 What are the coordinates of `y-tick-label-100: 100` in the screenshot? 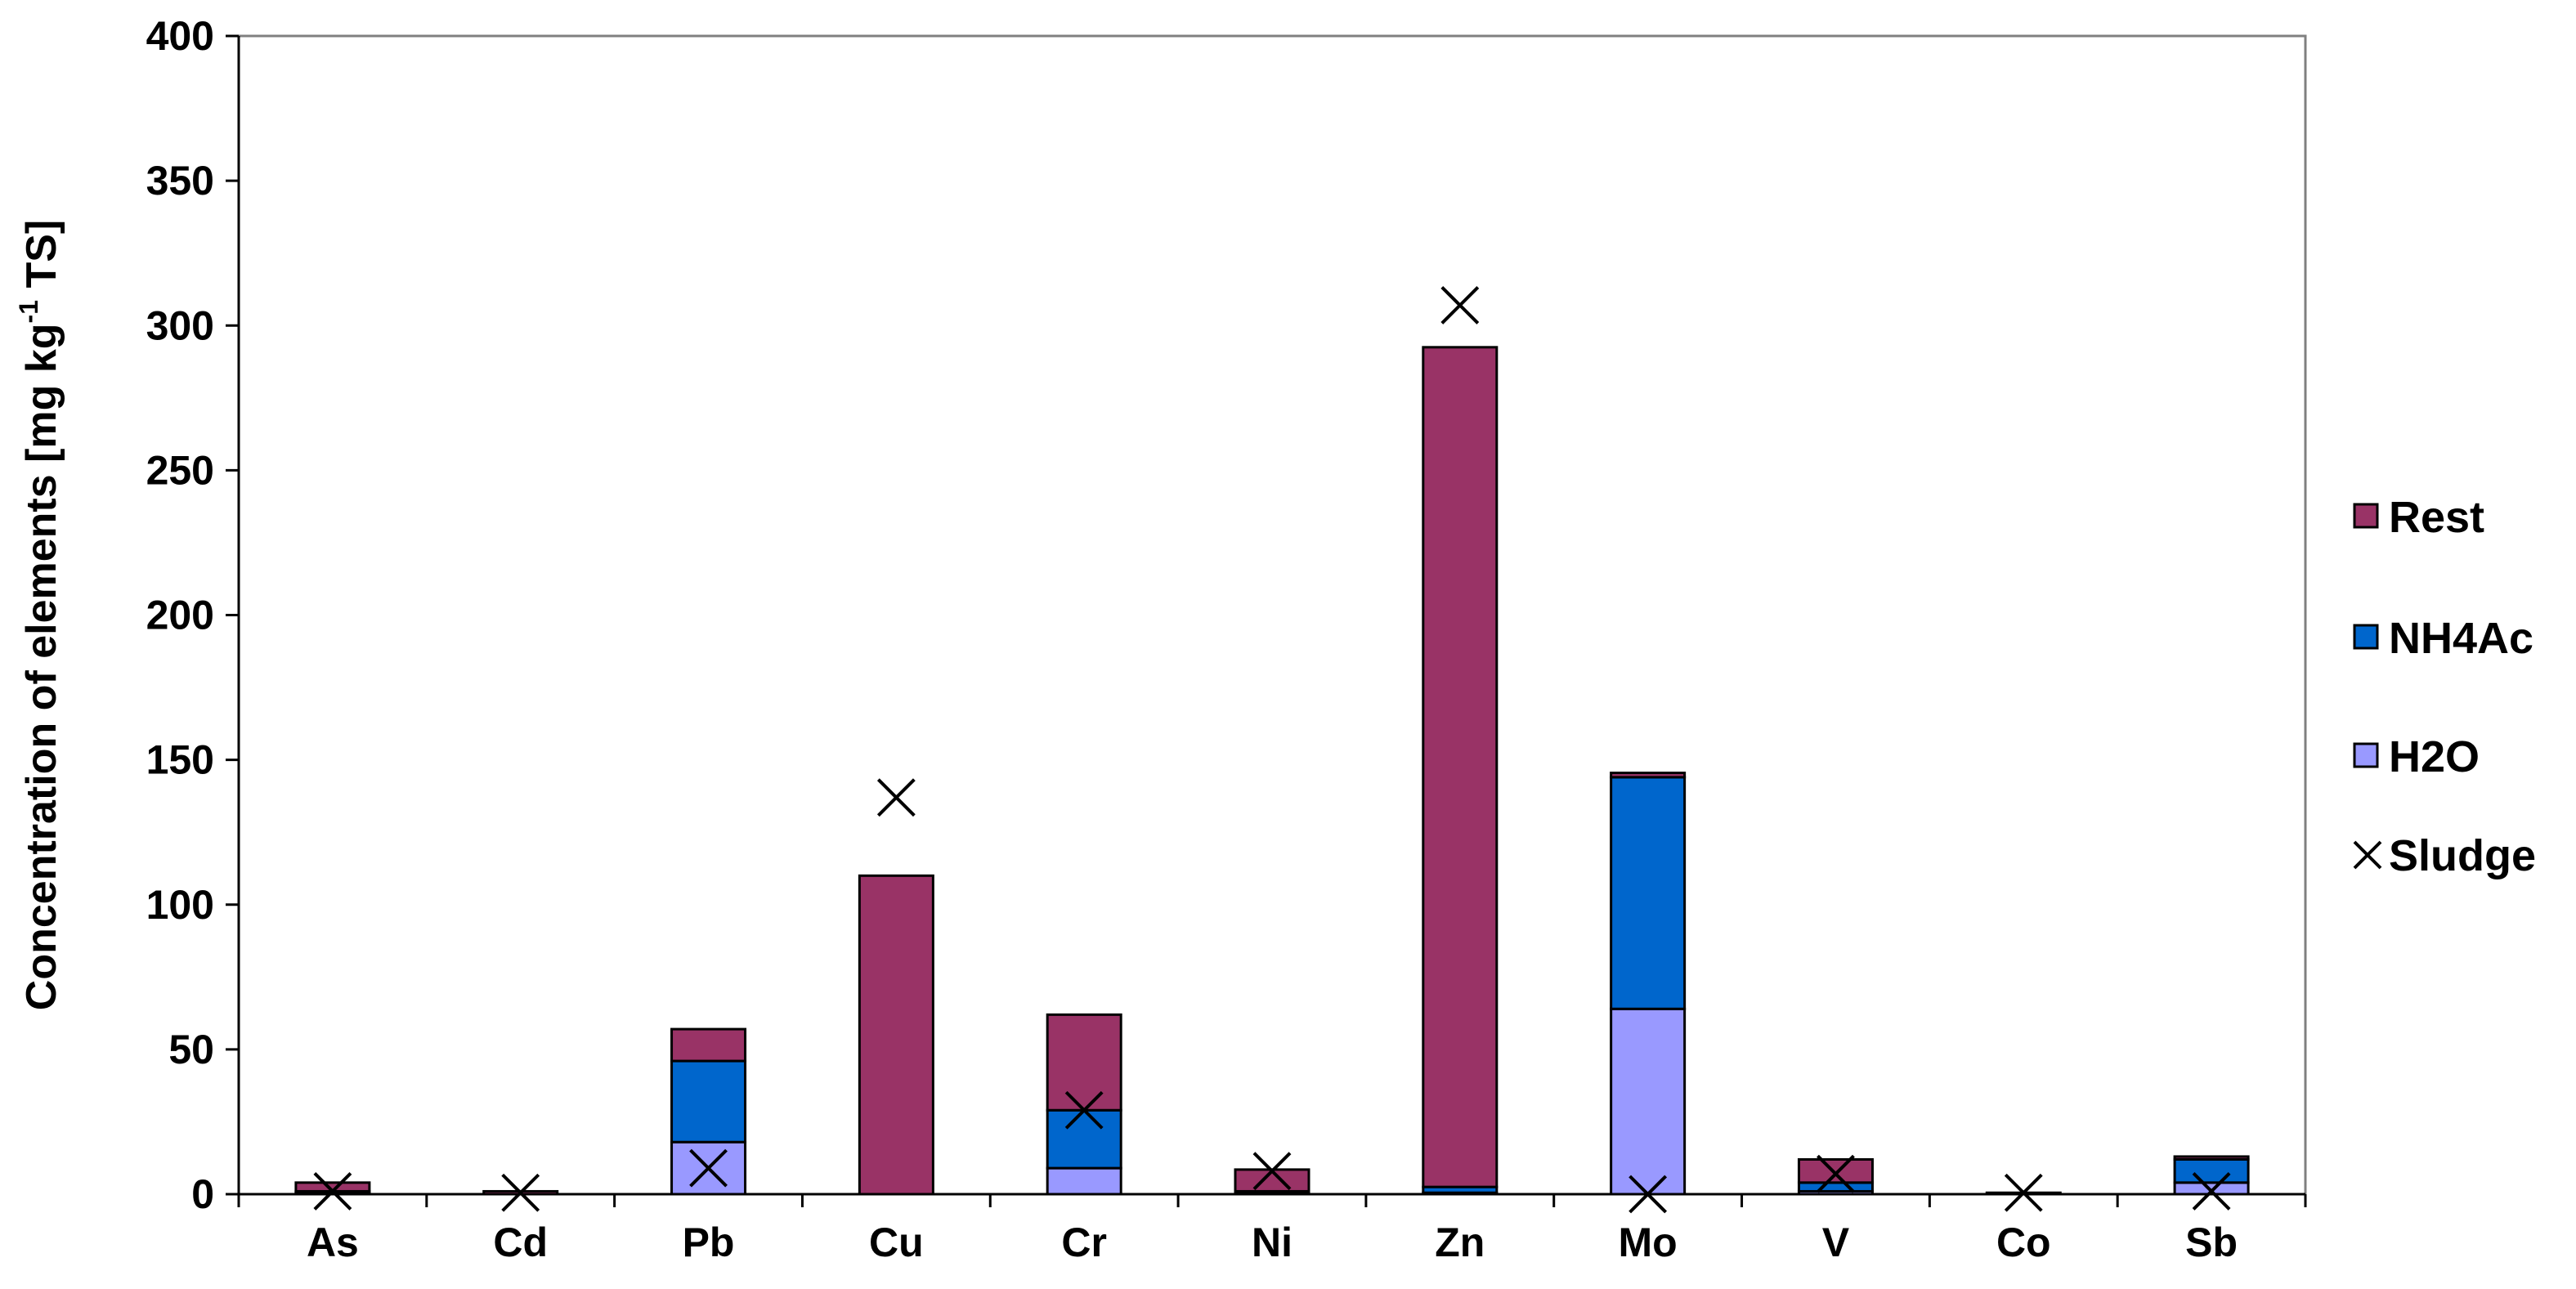 It's located at (180, 905).